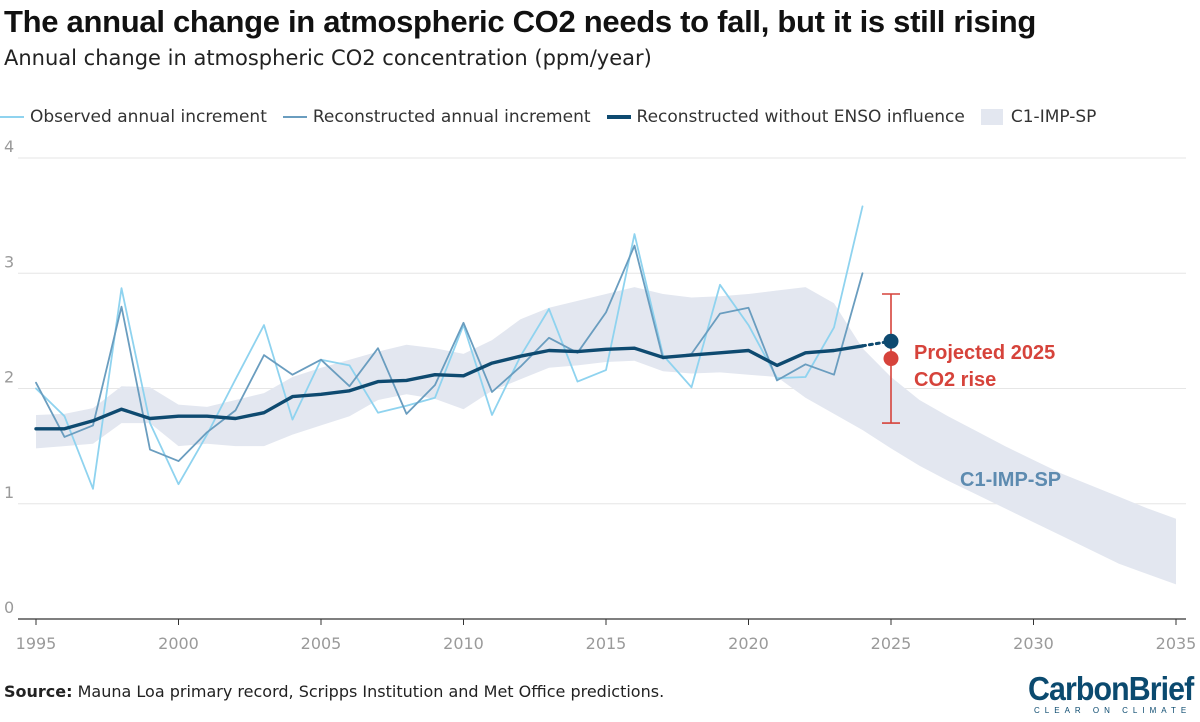  I want to click on logo-tagline: CLEAR ON CLIMATE, so click(1113, 710).